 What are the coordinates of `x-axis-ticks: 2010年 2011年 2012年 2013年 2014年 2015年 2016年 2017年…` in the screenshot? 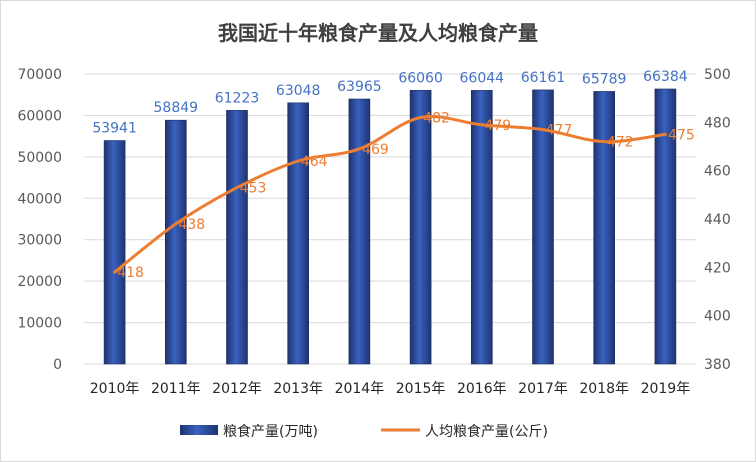 It's located at (390, 389).